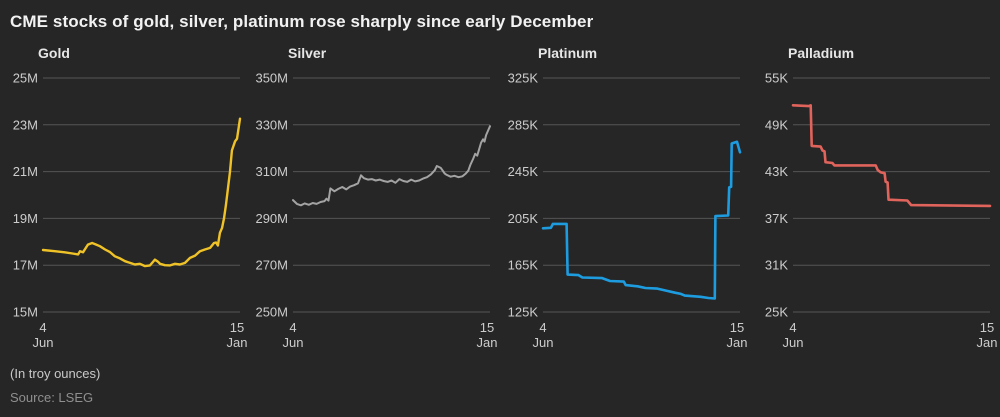 The image size is (1000, 417). I want to click on y-tick-label: 43K, so click(776, 171).